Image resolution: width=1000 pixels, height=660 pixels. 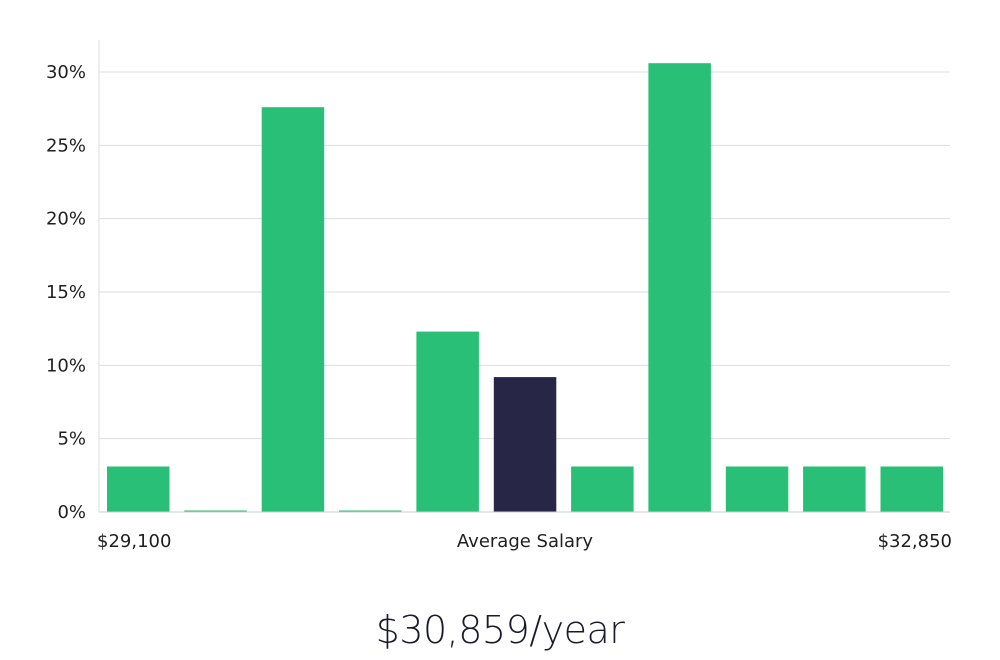 What do you see at coordinates (71, 439) in the screenshot?
I see `y-tick-label: 5%` at bounding box center [71, 439].